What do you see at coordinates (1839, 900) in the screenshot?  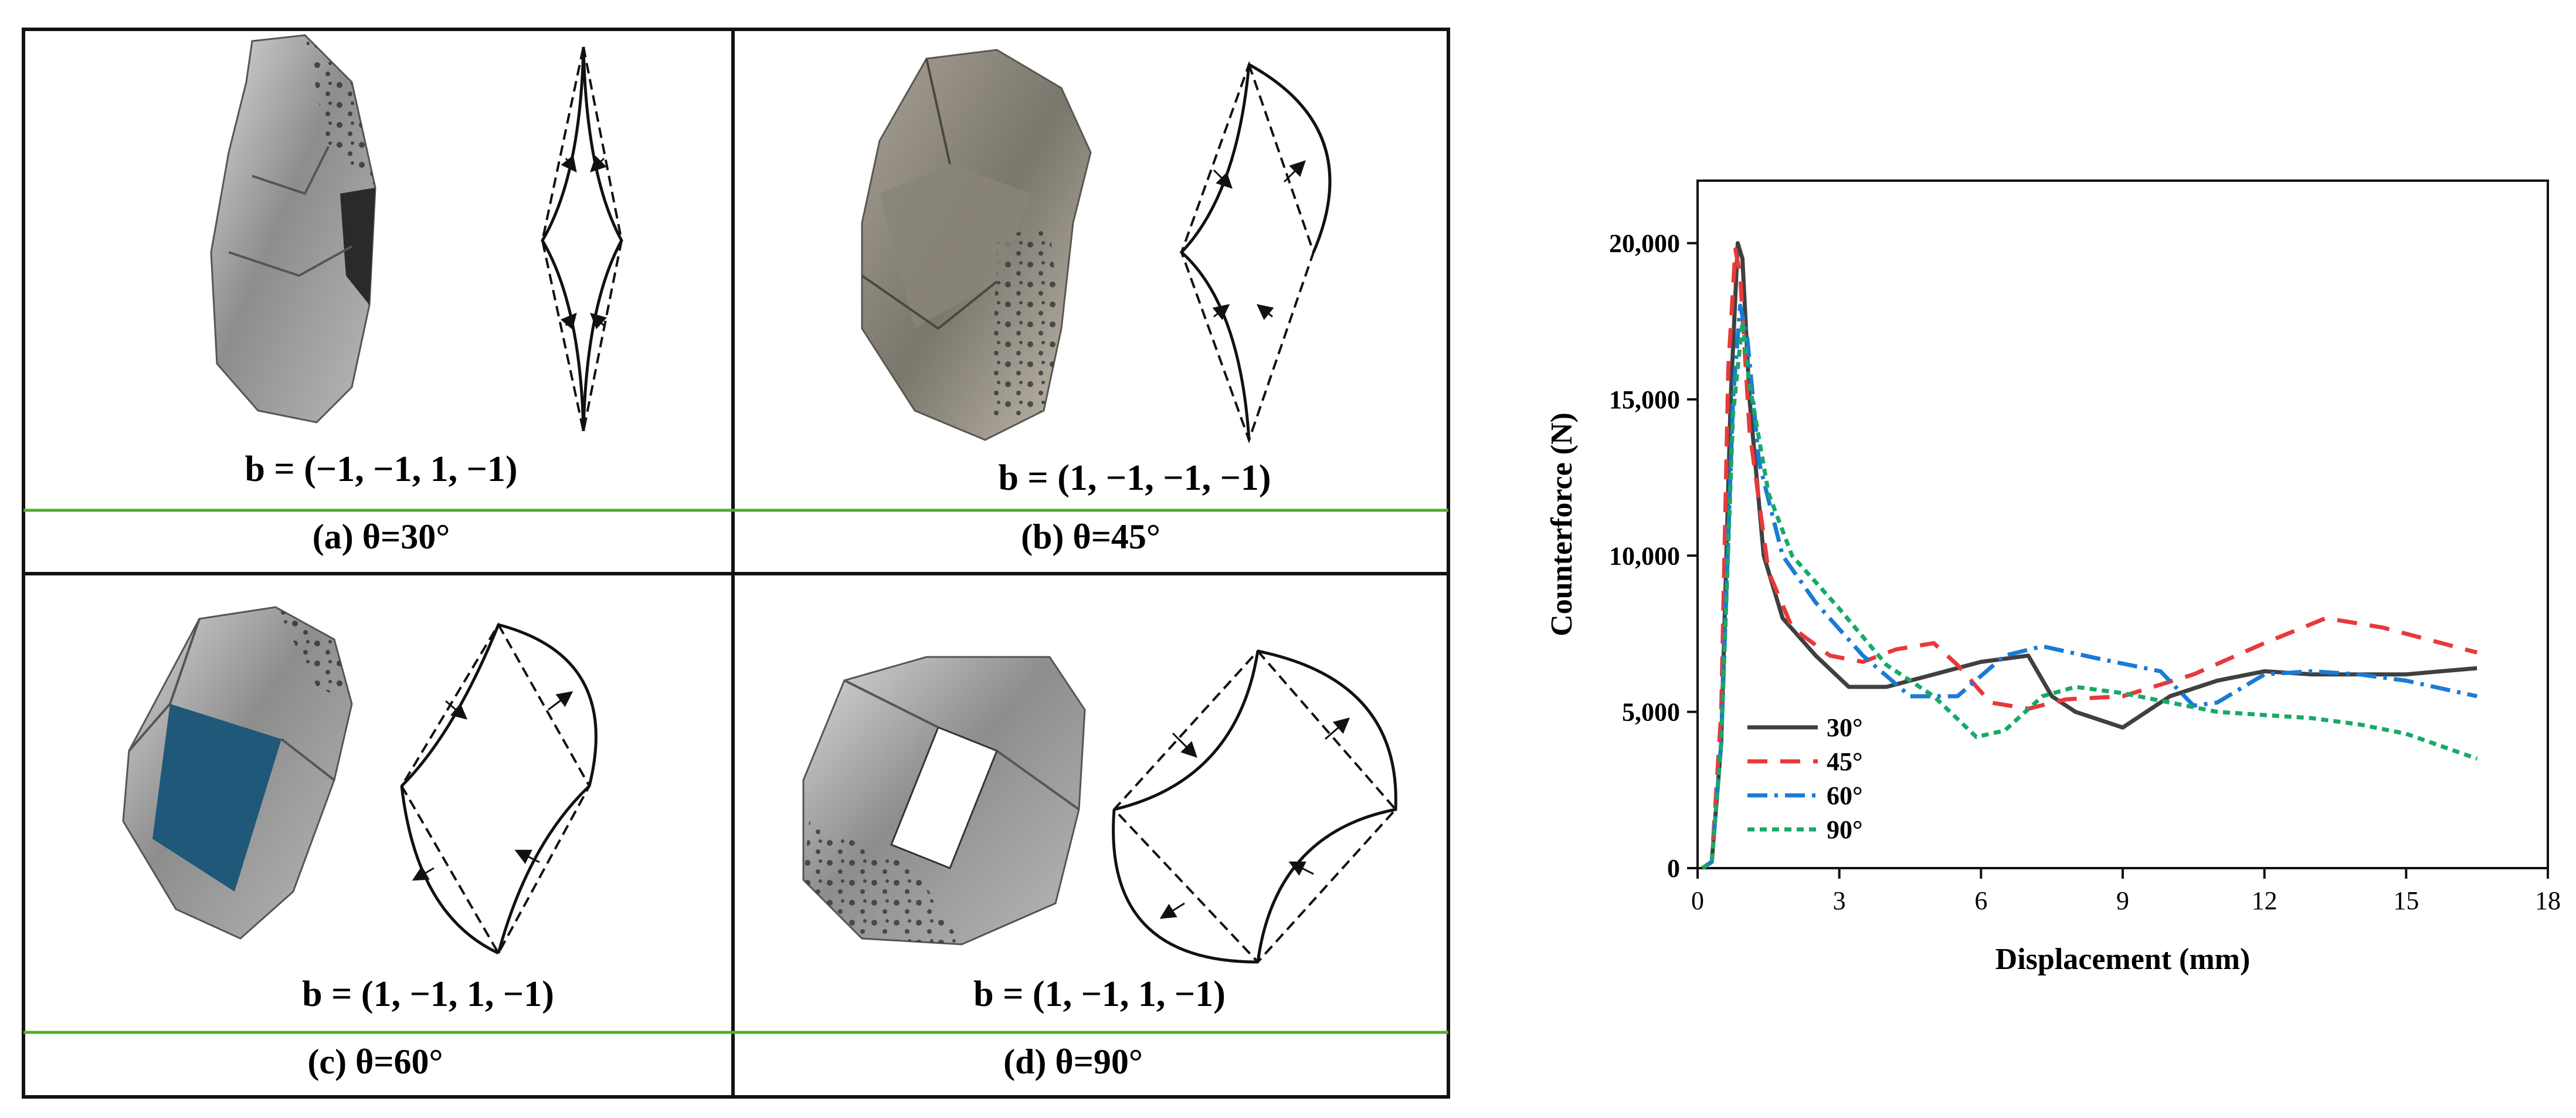 I see `x-tick-label: 3` at bounding box center [1839, 900].